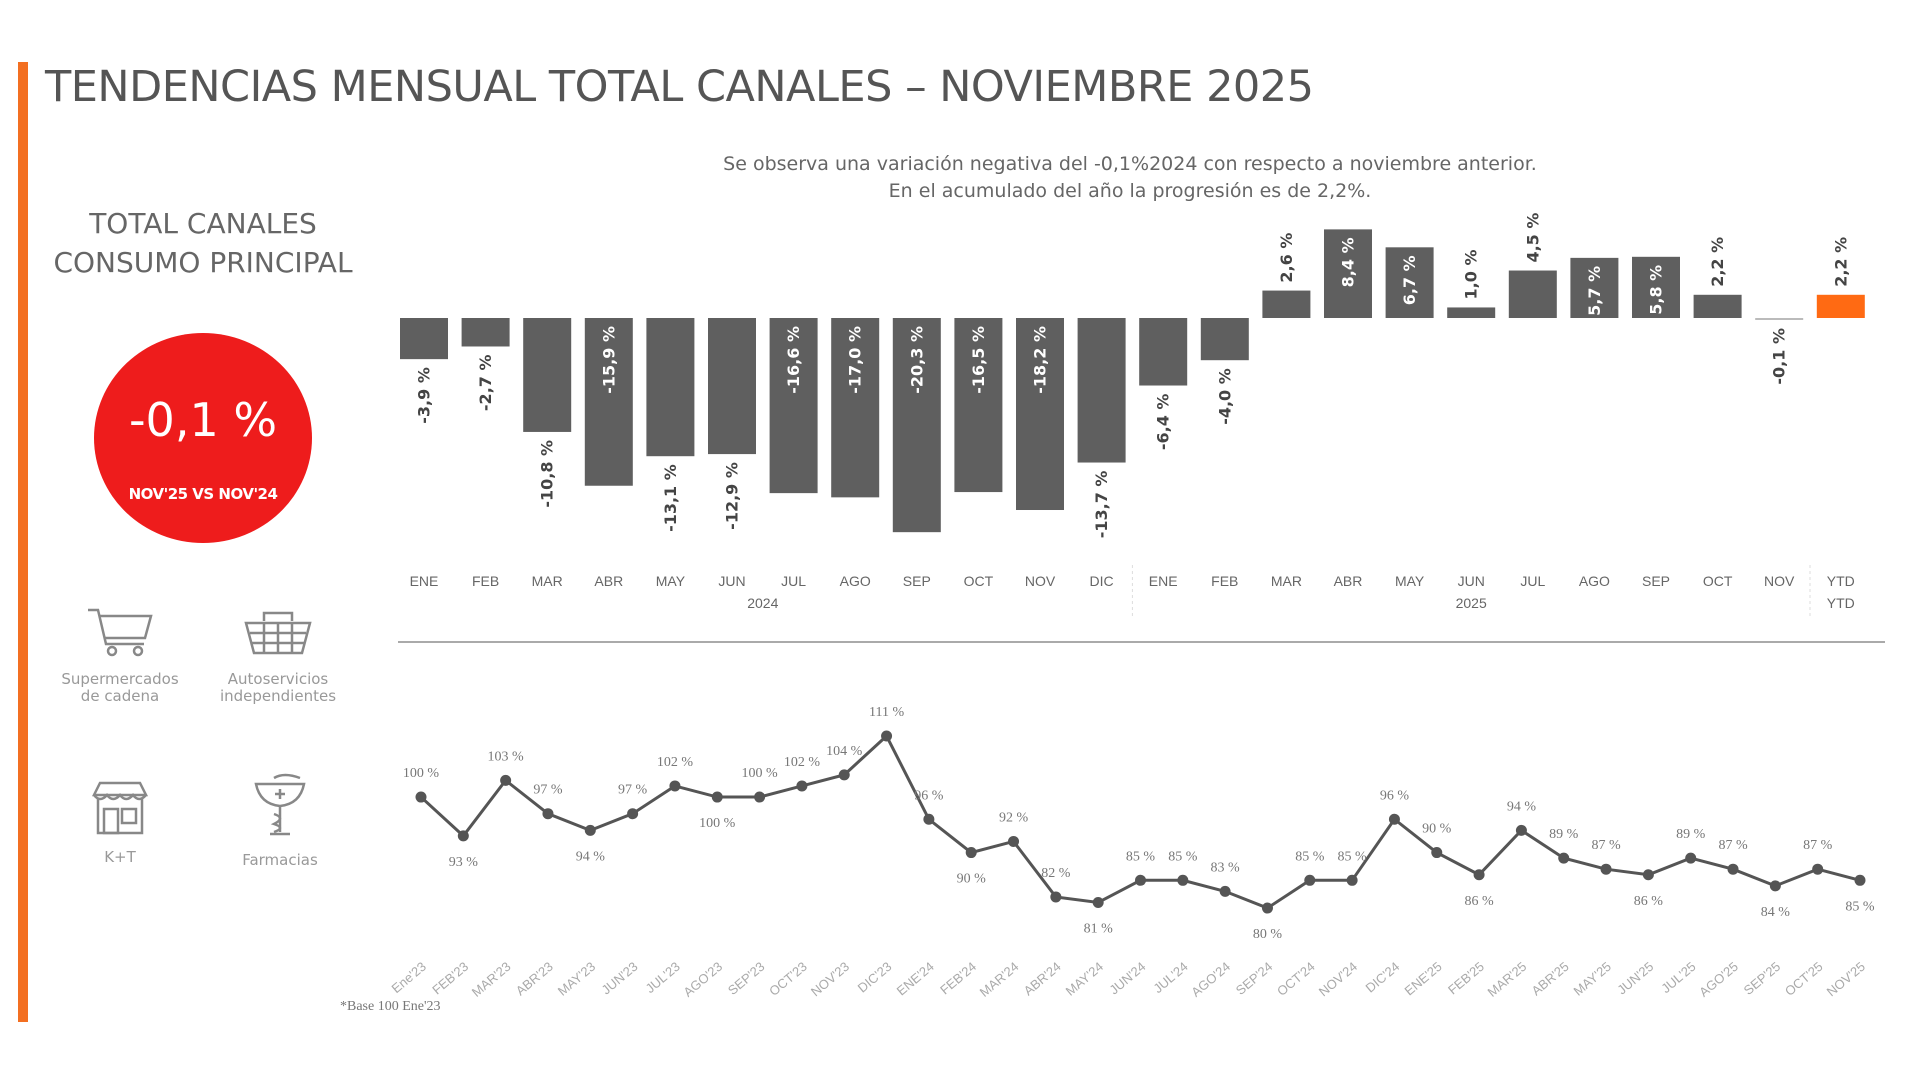  Describe the element at coordinates (1532, 238) in the screenshot. I see `bar-data-label: 4,5 %` at that location.